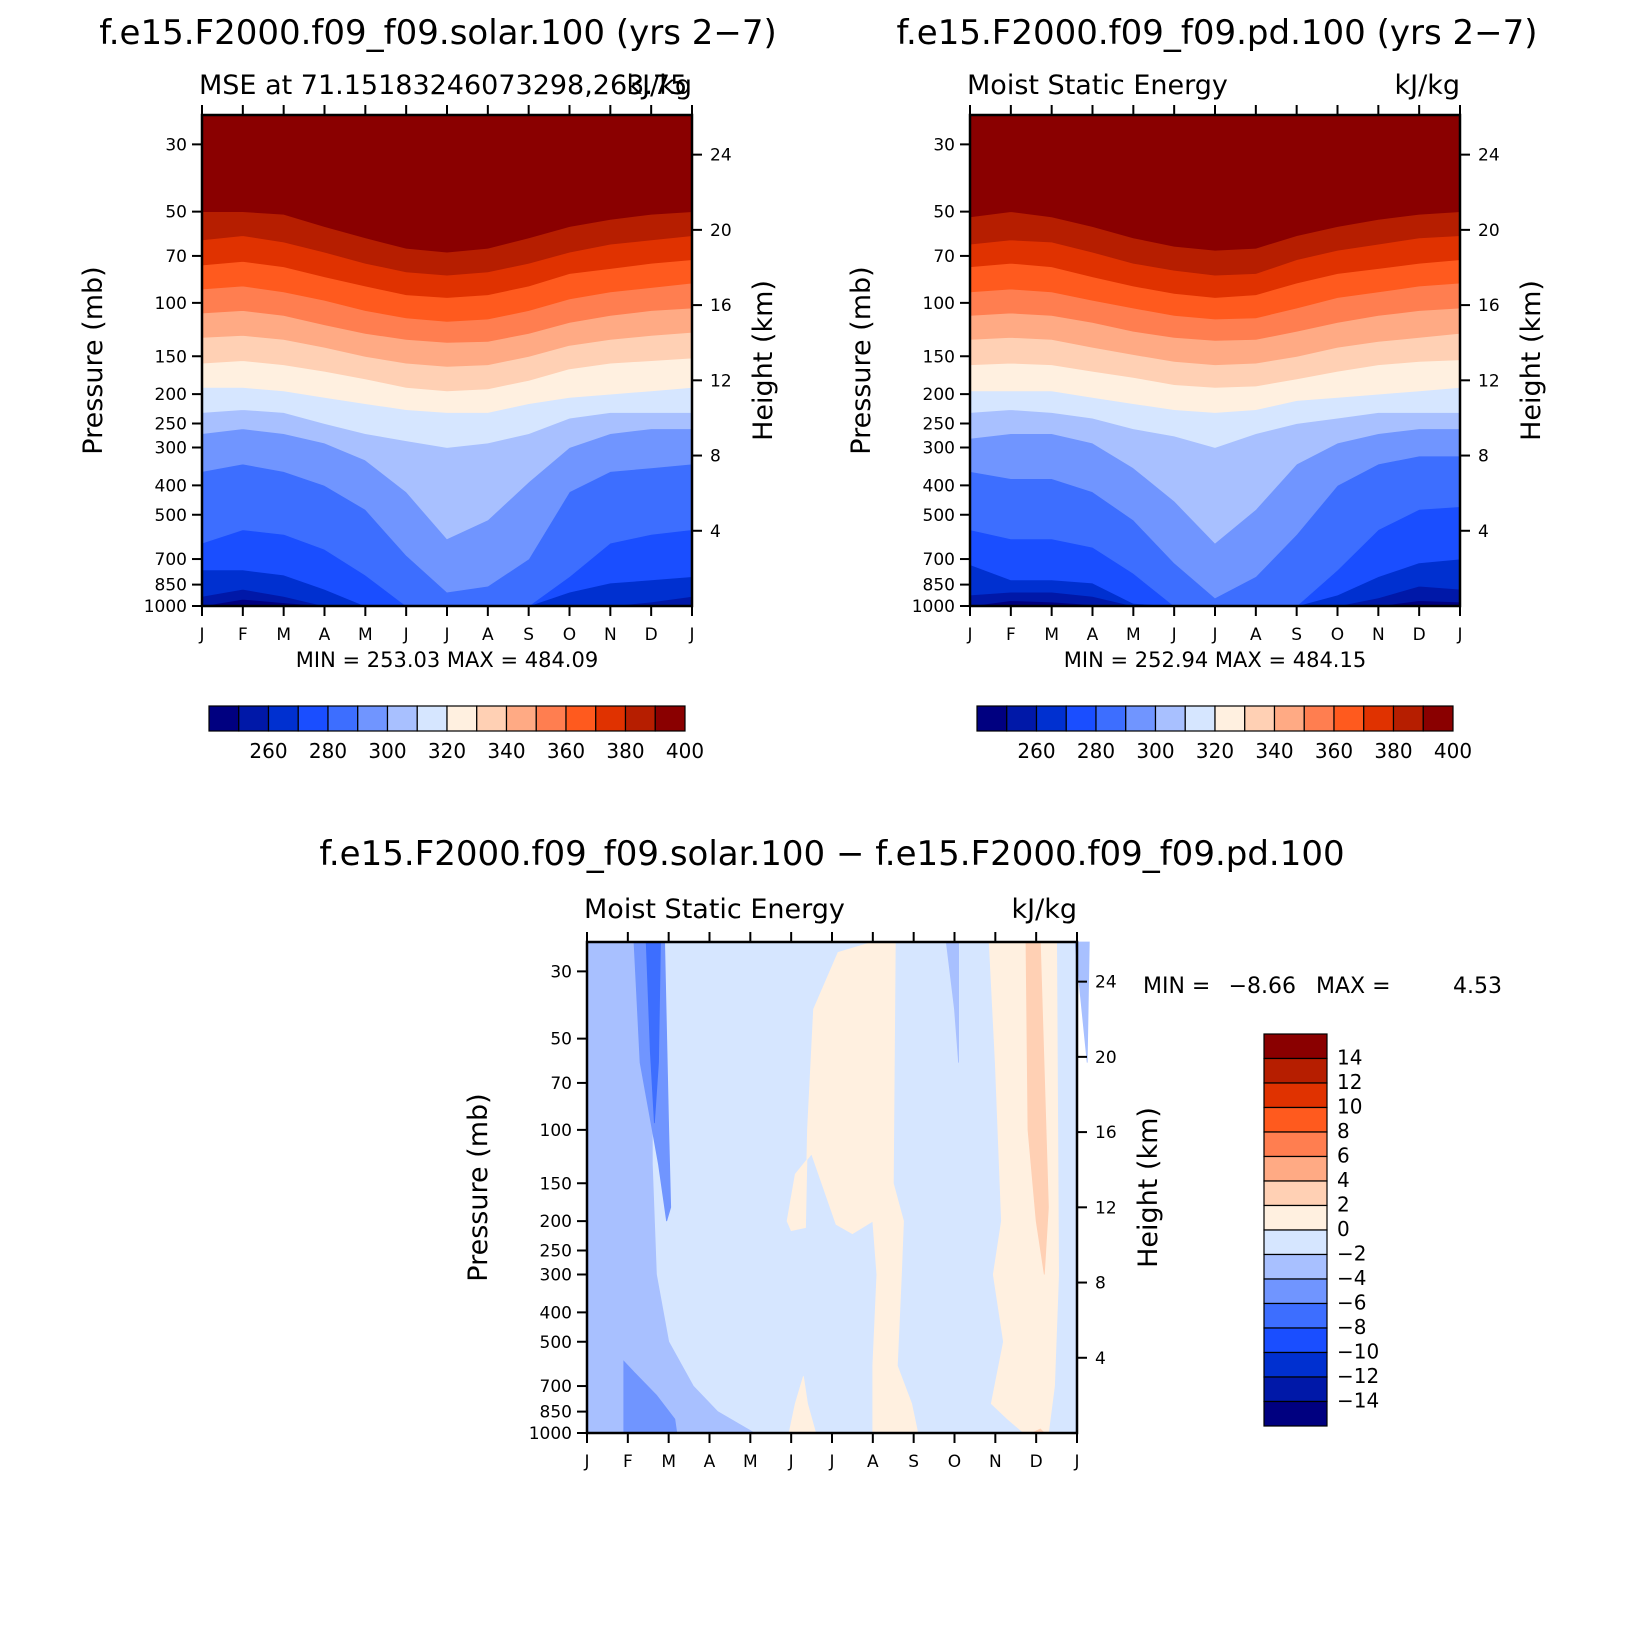 The image size is (1641, 1641). What do you see at coordinates (1262, 986) in the screenshot?
I see `min-value: −8.66` at bounding box center [1262, 986].